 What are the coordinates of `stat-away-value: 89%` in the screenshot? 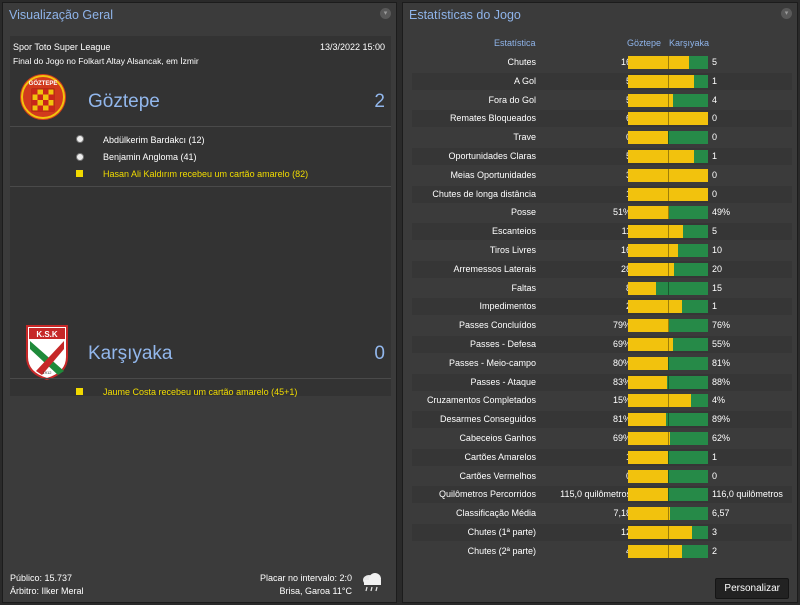 It's located at (721, 419).